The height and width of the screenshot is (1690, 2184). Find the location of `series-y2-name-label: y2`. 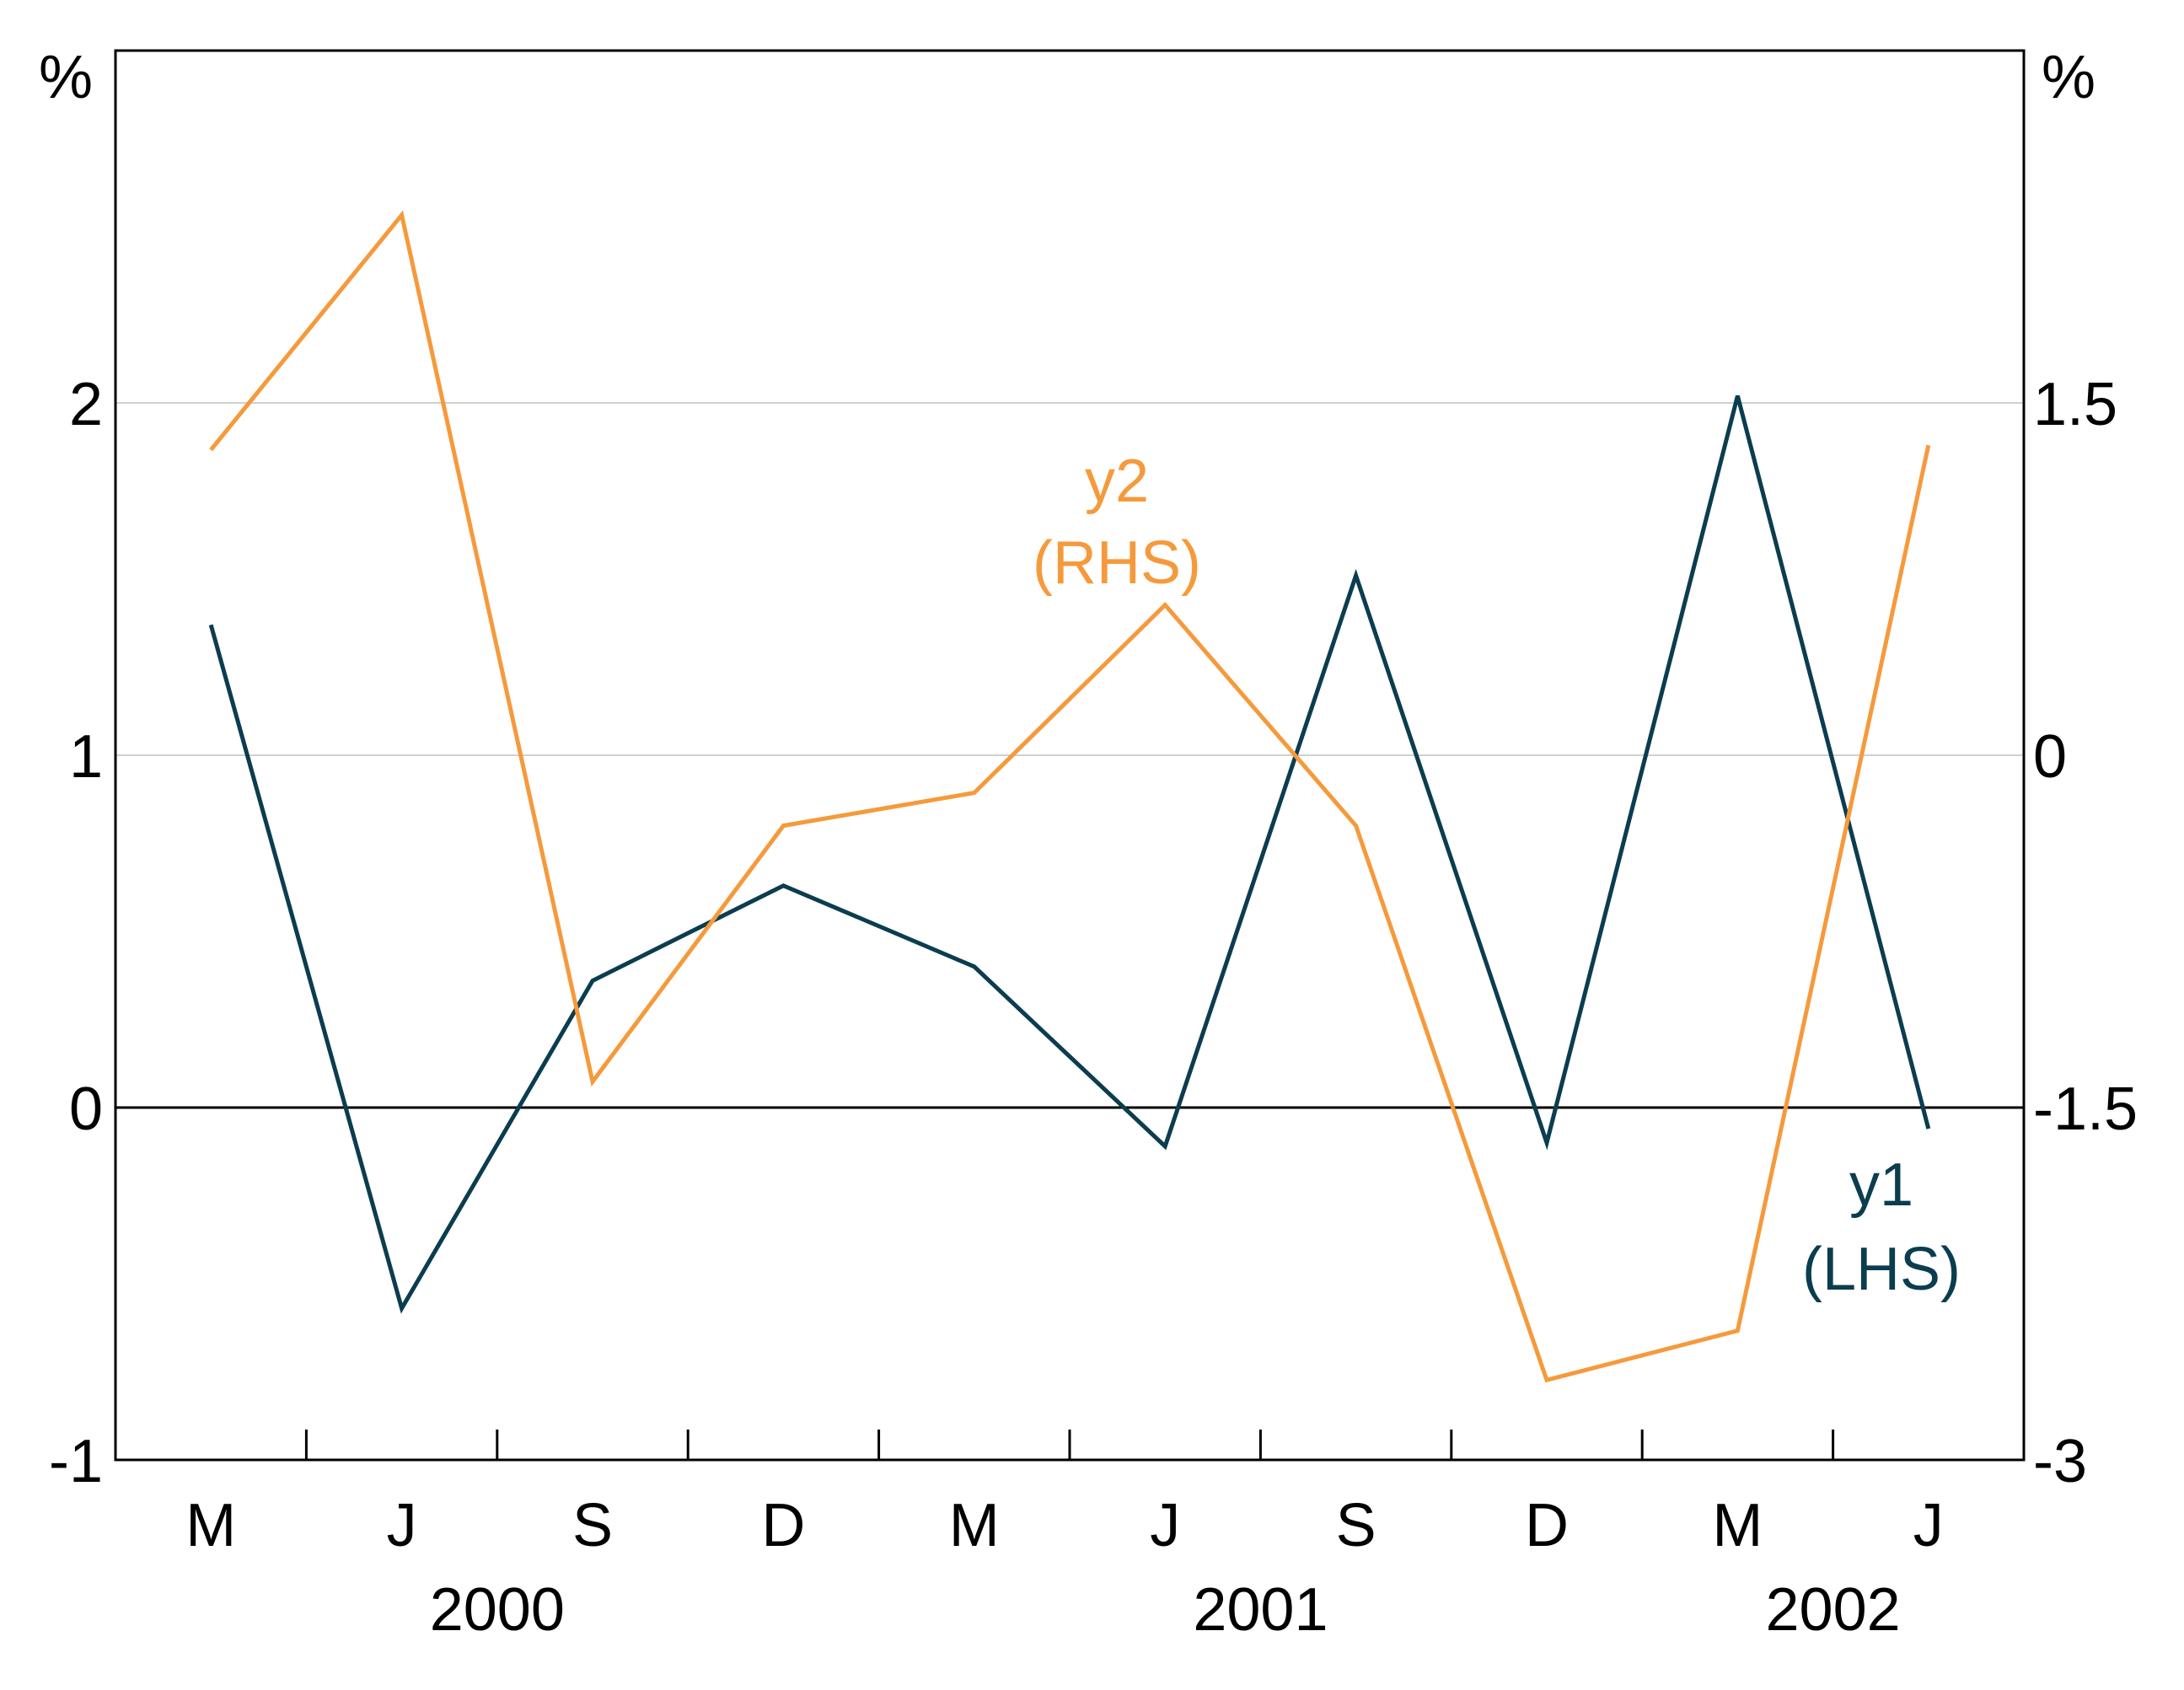

series-y2-name-label: y2 is located at coordinates (1117, 481).